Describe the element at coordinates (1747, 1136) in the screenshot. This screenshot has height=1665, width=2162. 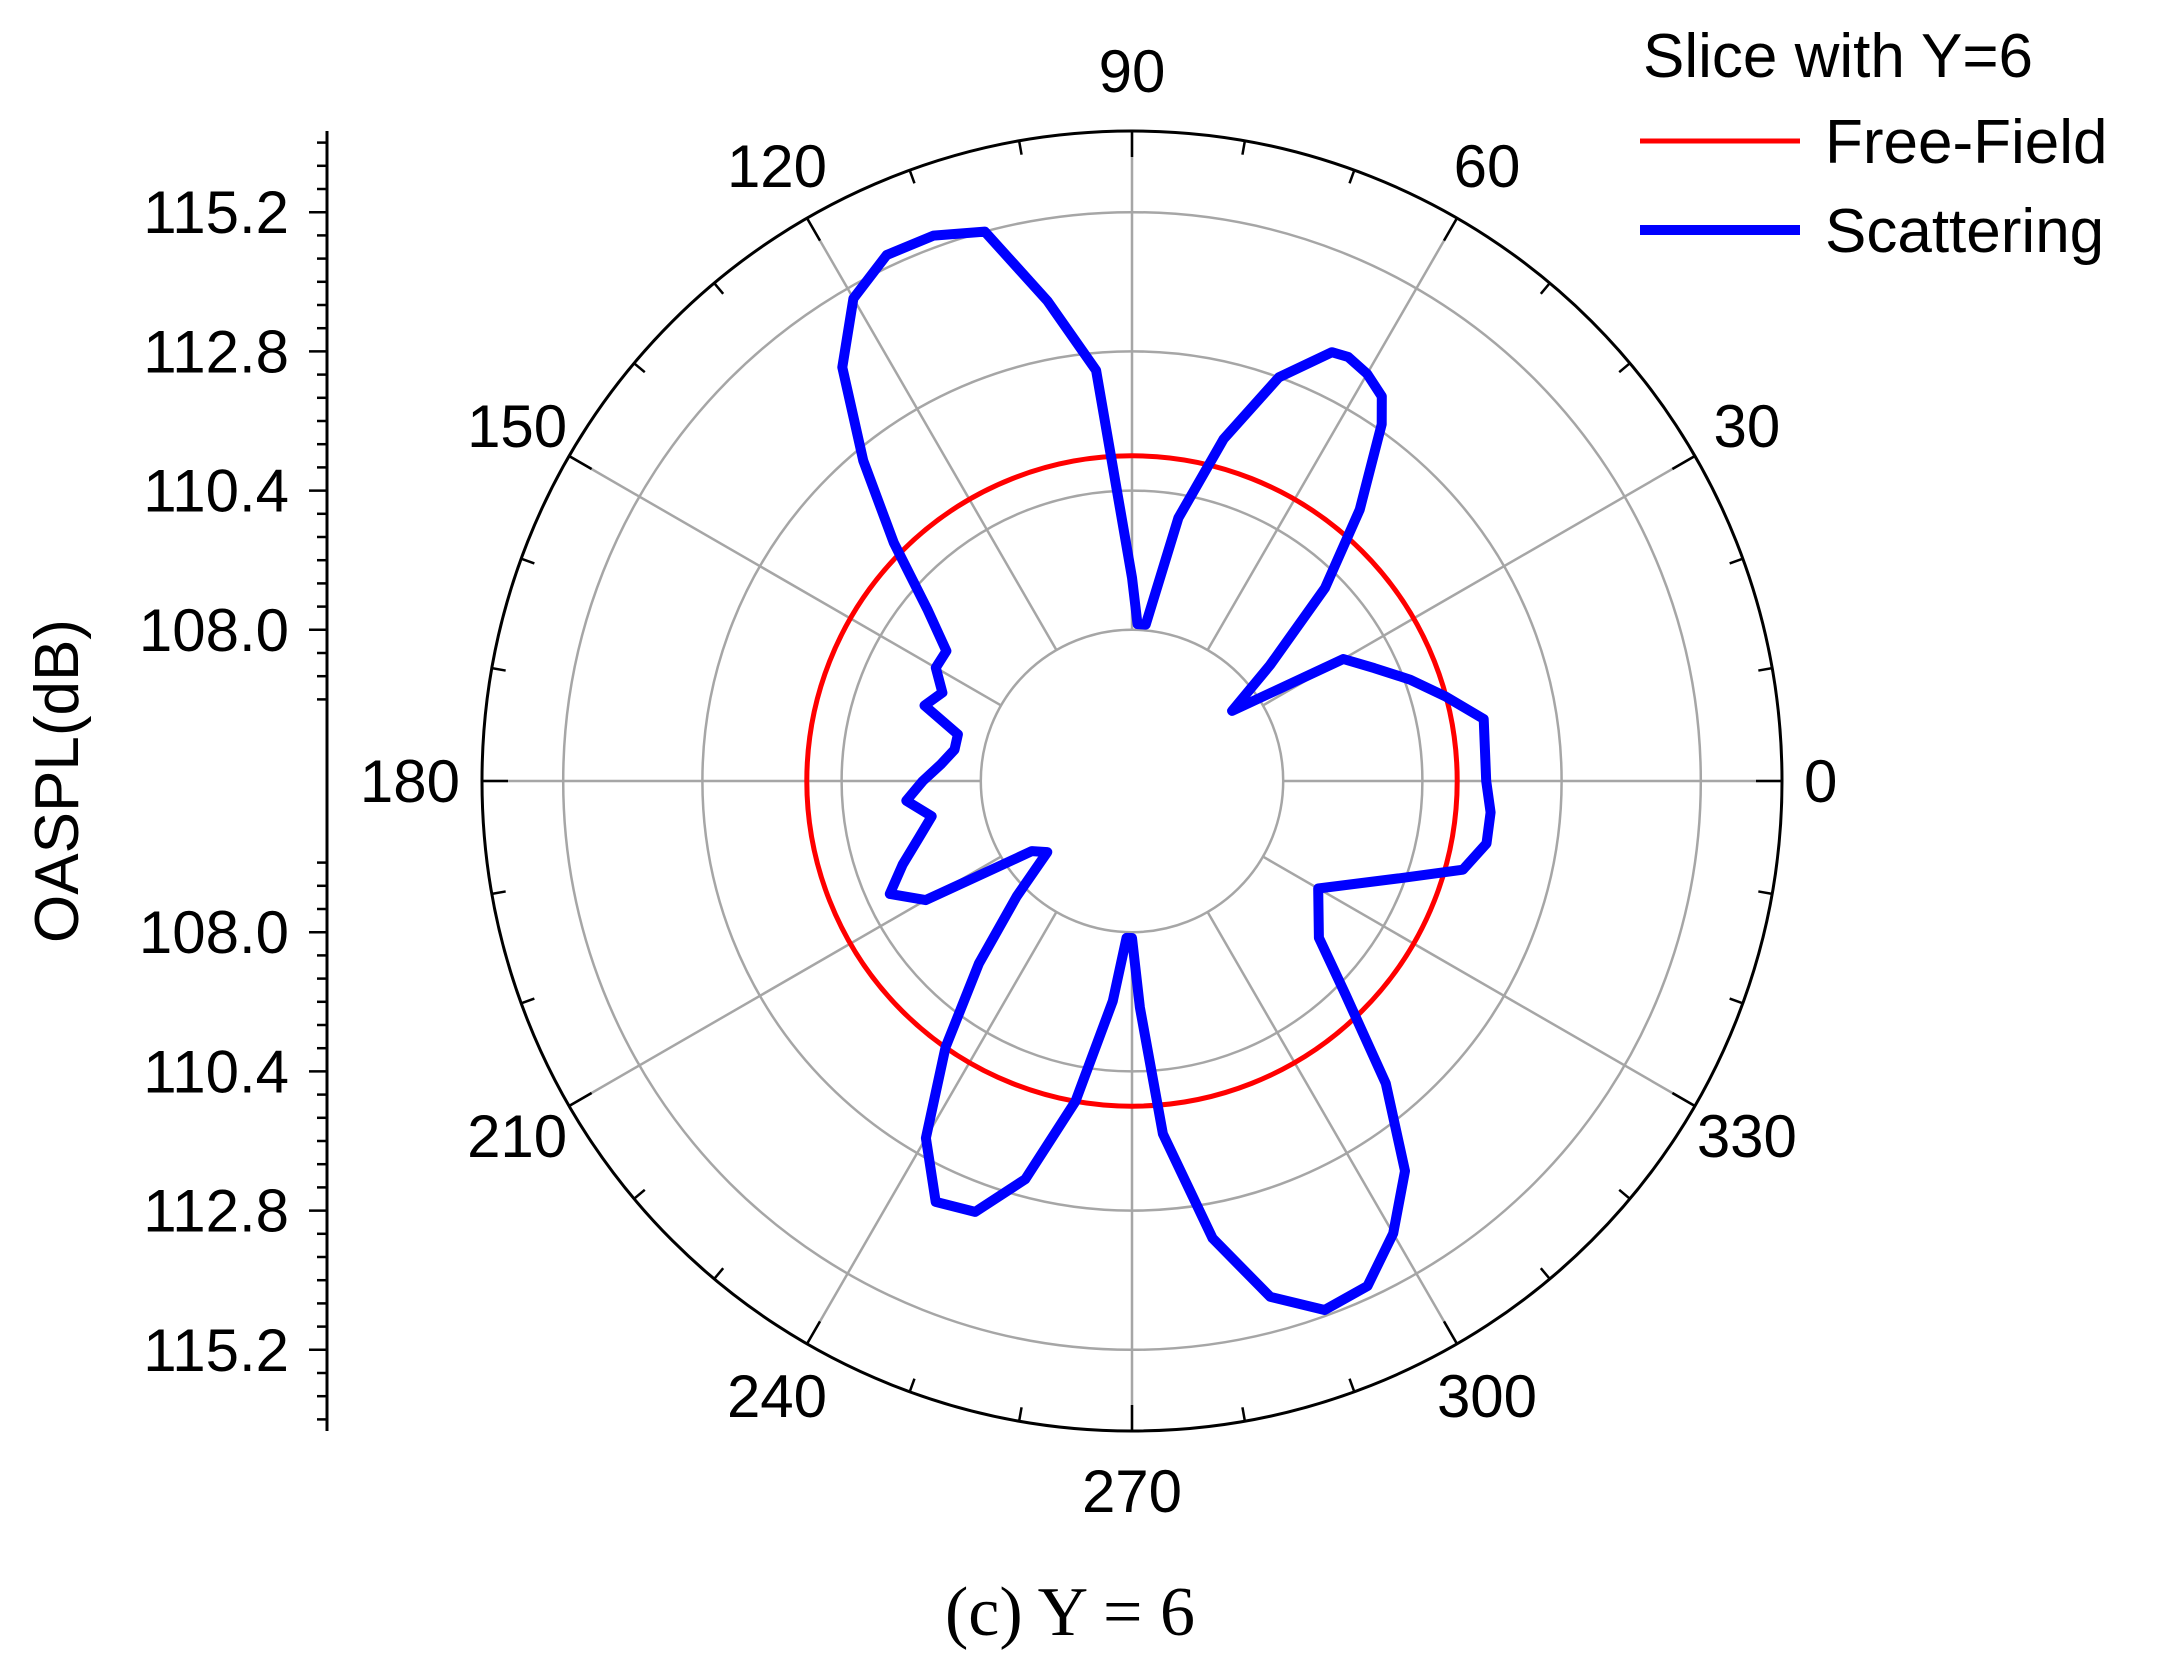
I see `angle-tick-label: 330` at that location.